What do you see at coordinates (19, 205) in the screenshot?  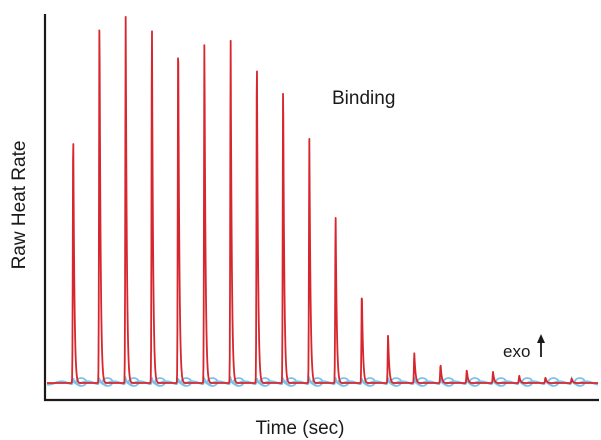 I see `y-axis-label: Raw Heat Rate` at bounding box center [19, 205].